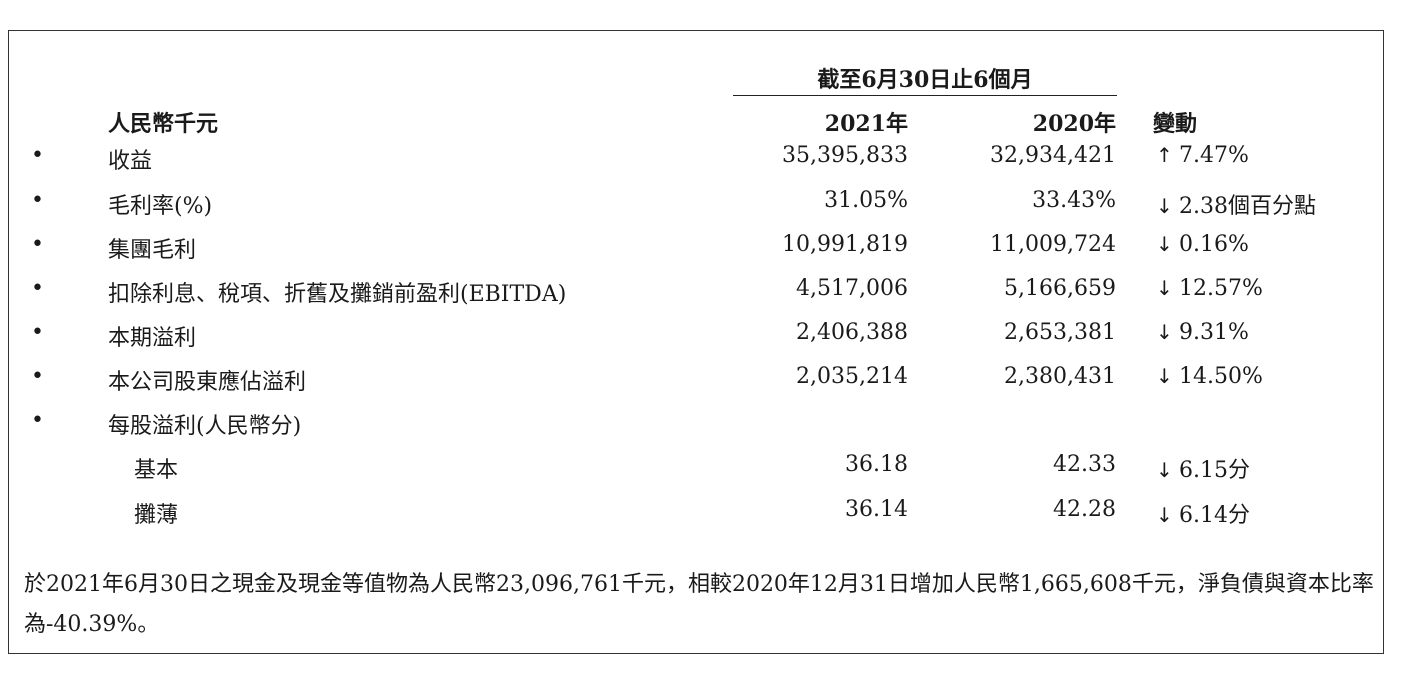 Image resolution: width=1408 pixels, height=678 pixels. What do you see at coordinates (704, 340) in the screenshot?
I see `table-row: • 本期溢利 2,406,388 2,653,381 ↓ 9.31%` at bounding box center [704, 340].